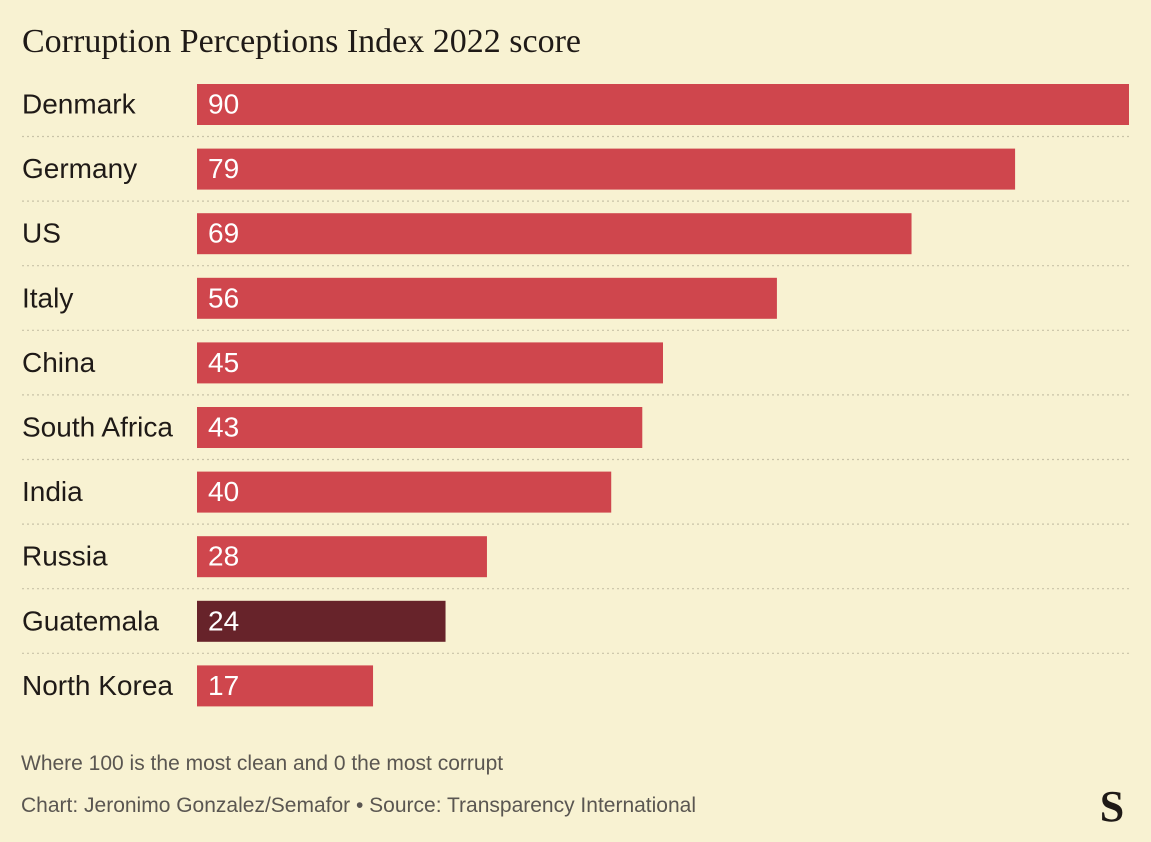  Describe the element at coordinates (223, 491) in the screenshot. I see `value-label: 40` at that location.